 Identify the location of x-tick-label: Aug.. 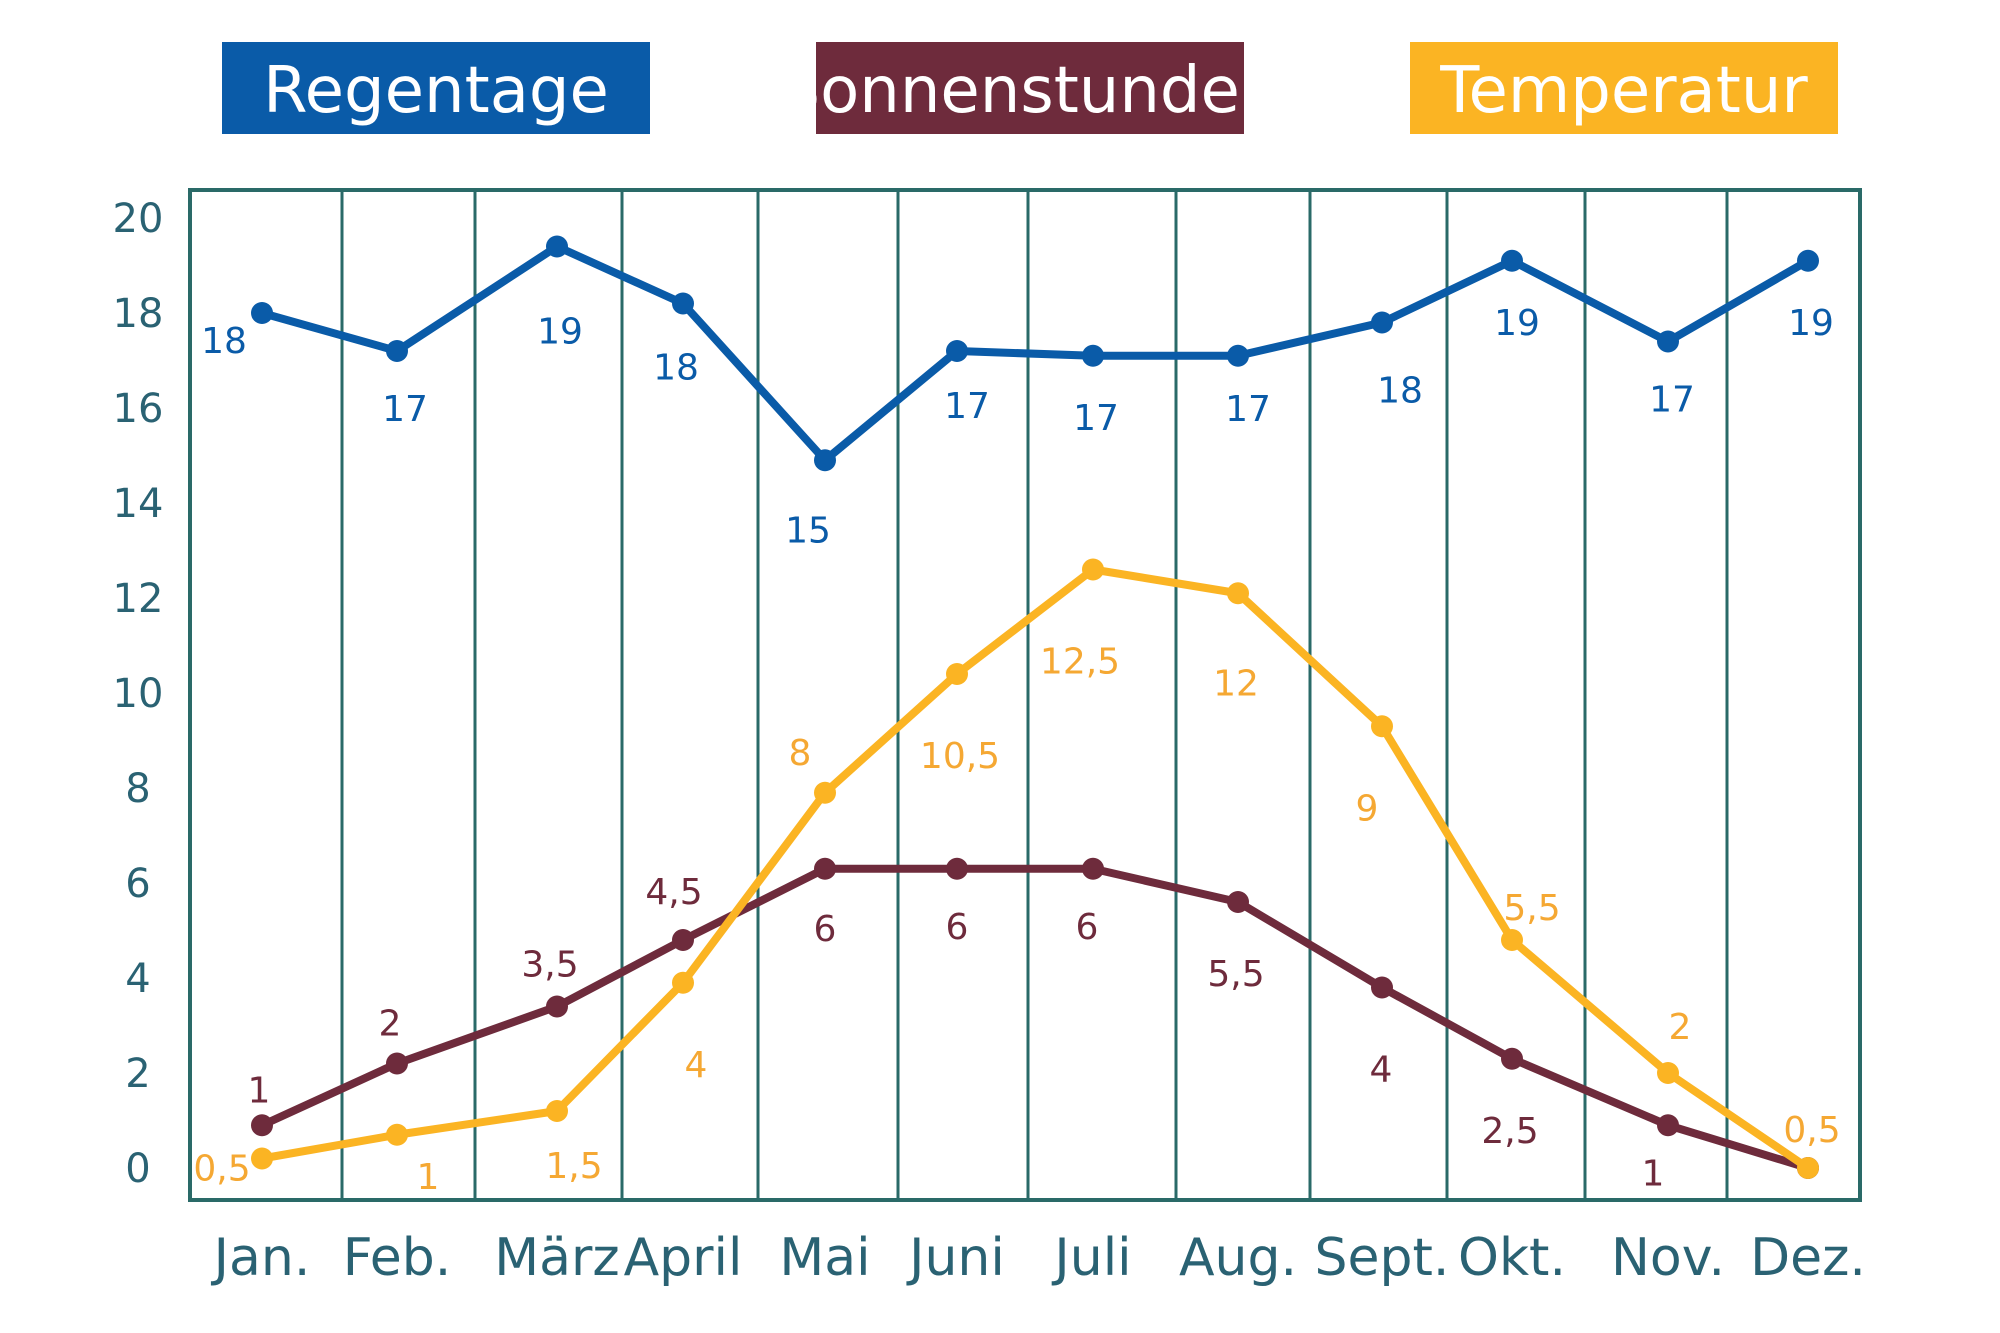
(1238, 1258).